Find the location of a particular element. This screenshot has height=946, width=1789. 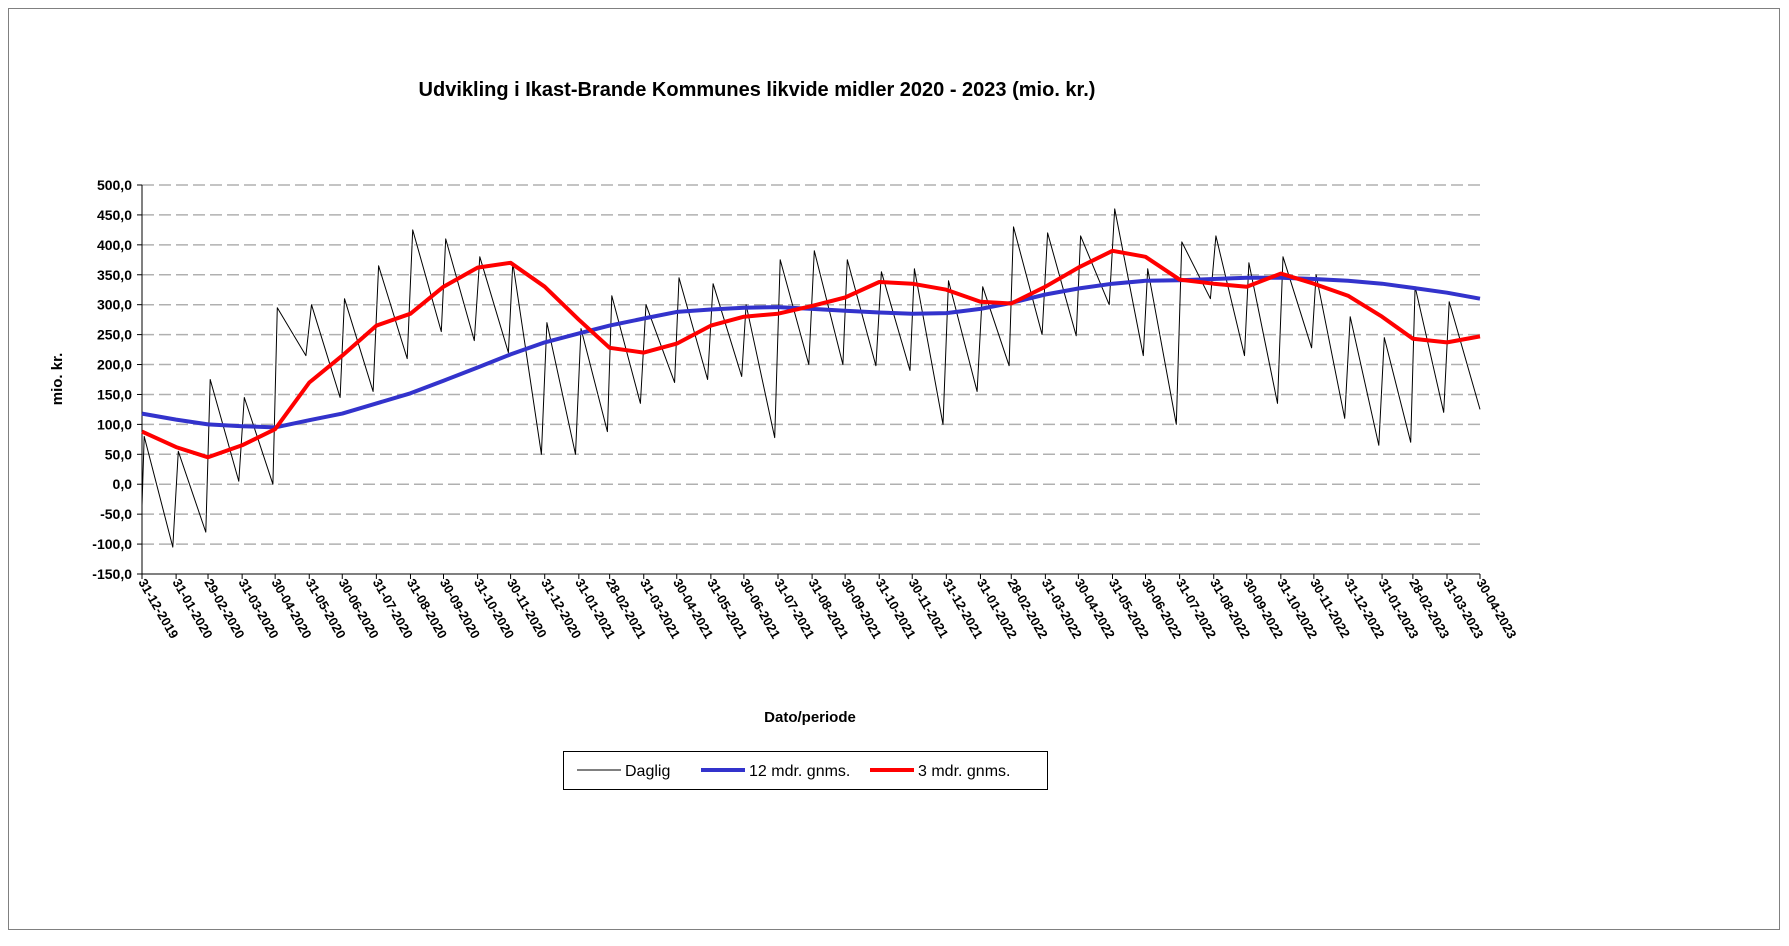

y-tick-label: -150,0 is located at coordinates (112, 574).